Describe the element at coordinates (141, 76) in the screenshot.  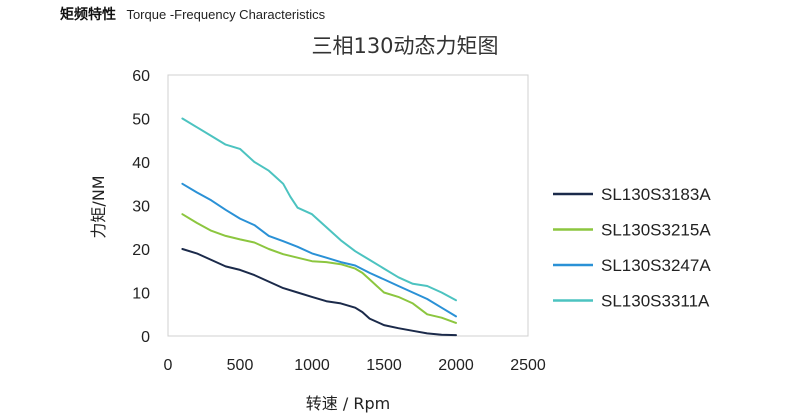
I see `y-tick-label: 60` at that location.